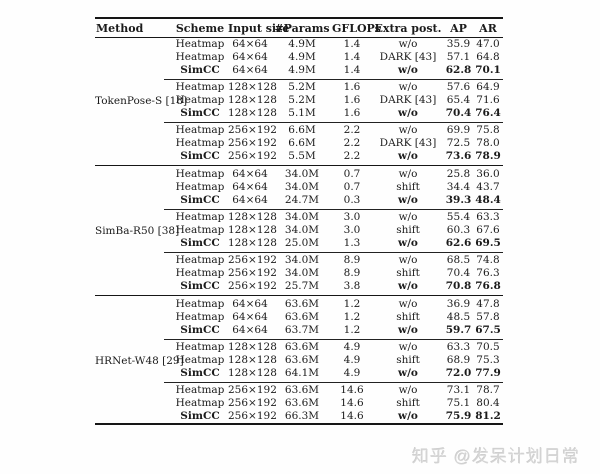  I want to click on method-label: TokenPose-S [18], so click(141, 100).